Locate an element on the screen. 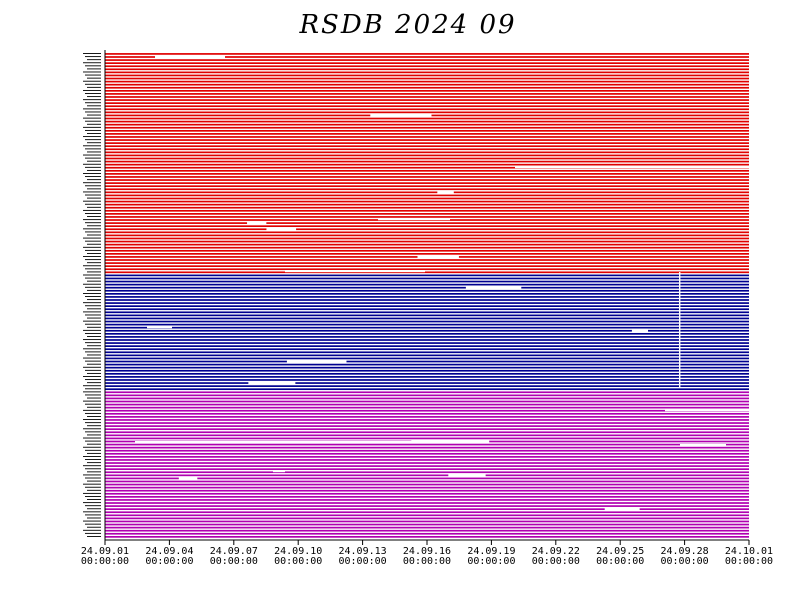  x-tick-date: 24.09.28 is located at coordinates (685, 551).